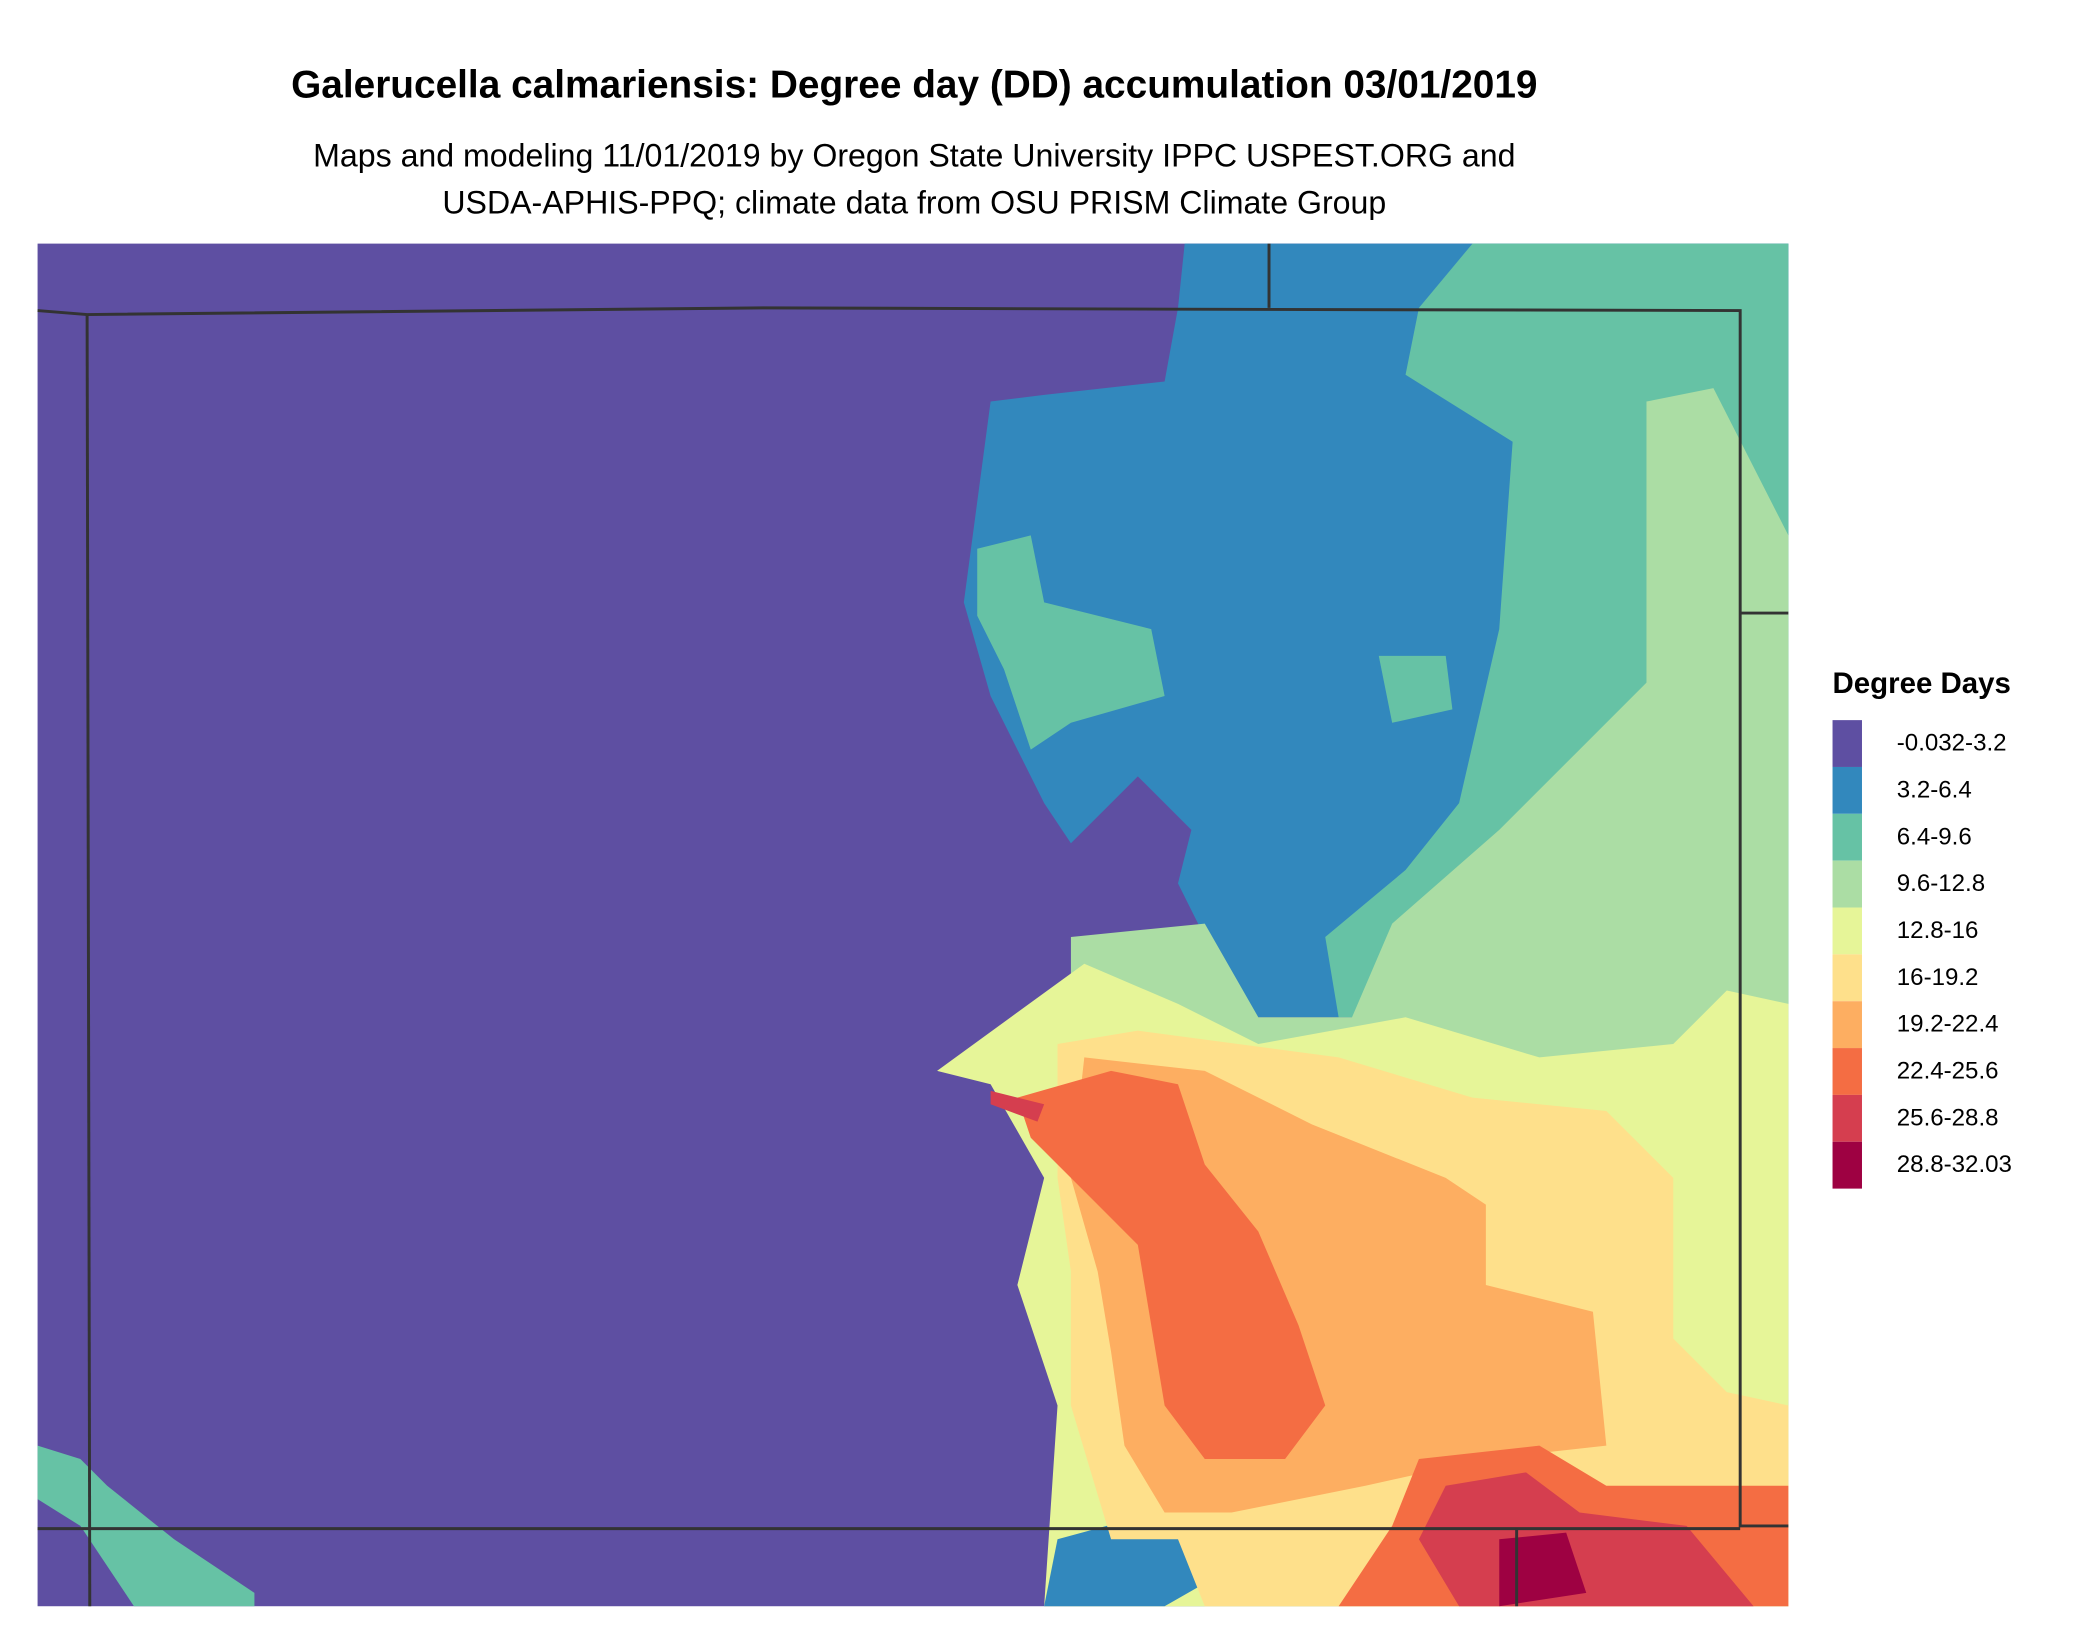 This screenshot has width=2099, height=1633. What do you see at coordinates (1938, 930) in the screenshot?
I see `legend-label: 12.8-16` at bounding box center [1938, 930].